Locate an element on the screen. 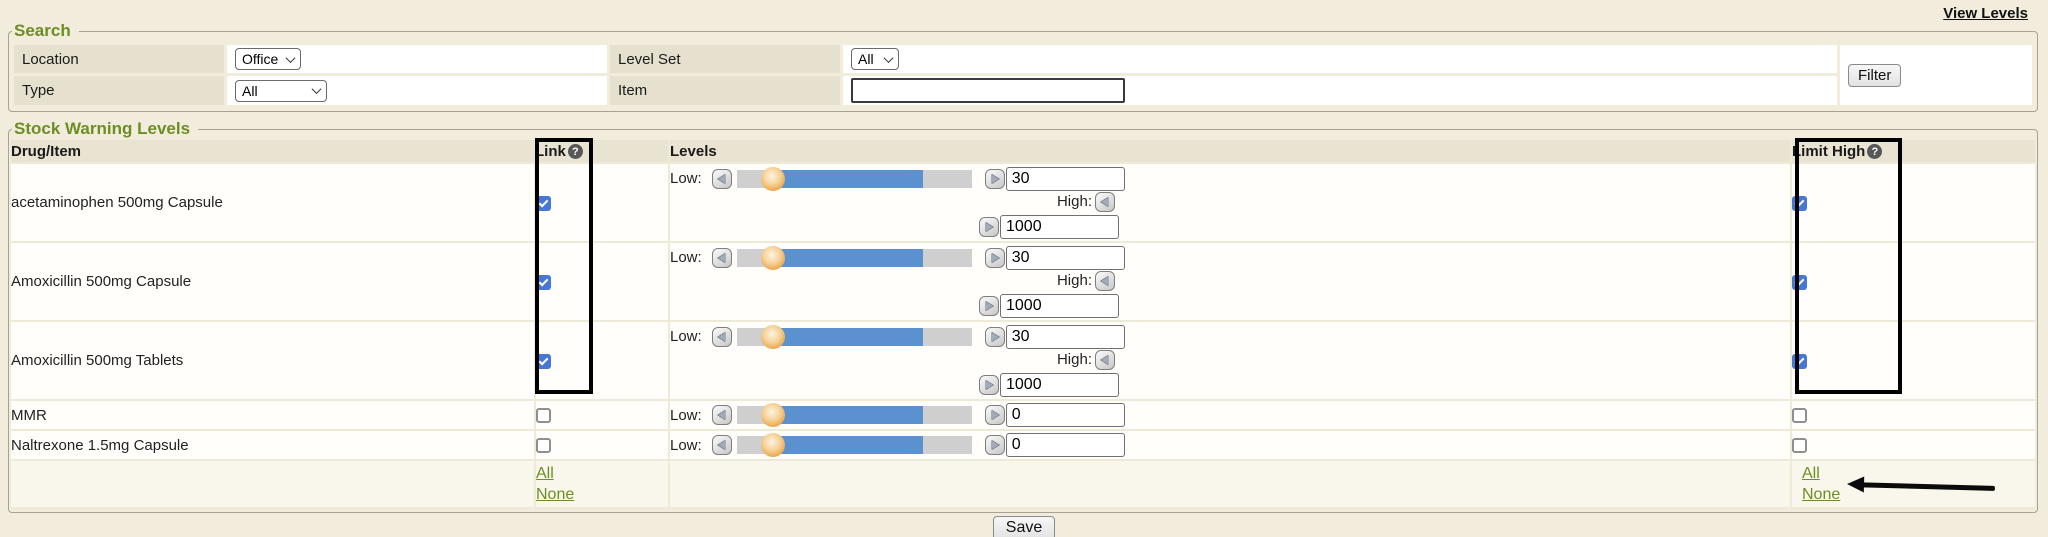  table-header-row: Drug/Item Link? Levels Limit High? is located at coordinates (1023, 152).